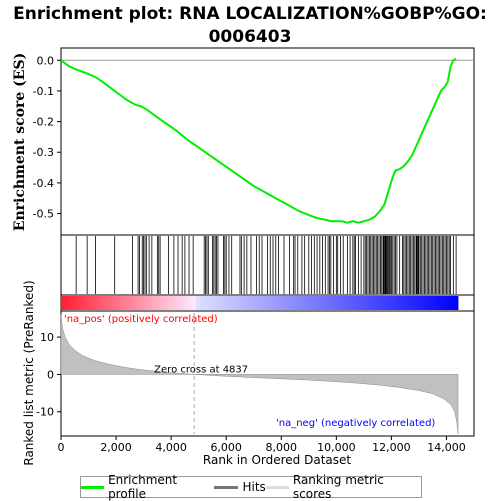 The width and height of the screenshot is (500, 501). Describe the element at coordinates (50, 374) in the screenshot. I see `metric-y-tick-label: 0` at that location.